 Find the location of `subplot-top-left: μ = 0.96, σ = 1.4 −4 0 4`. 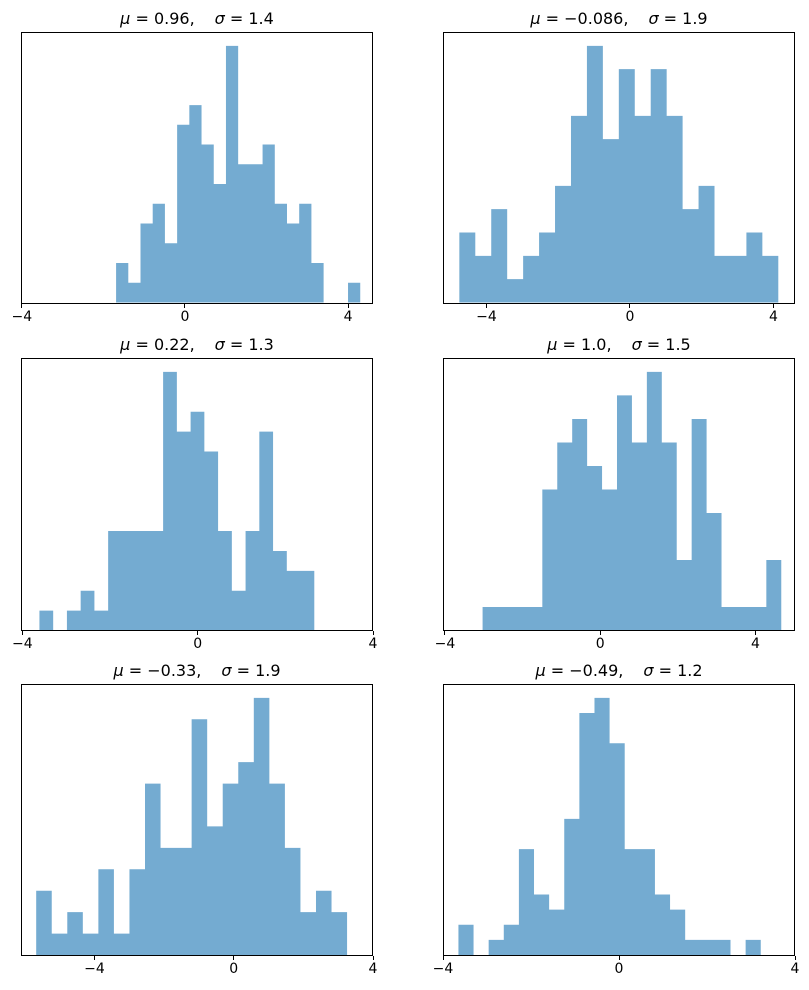

subplot-top-left: μ = 0.96, σ = 1.4 −4 0 4 is located at coordinates (192, 167).